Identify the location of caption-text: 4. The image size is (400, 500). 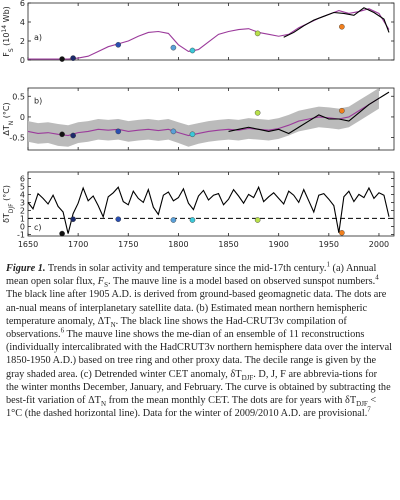
(377, 277).